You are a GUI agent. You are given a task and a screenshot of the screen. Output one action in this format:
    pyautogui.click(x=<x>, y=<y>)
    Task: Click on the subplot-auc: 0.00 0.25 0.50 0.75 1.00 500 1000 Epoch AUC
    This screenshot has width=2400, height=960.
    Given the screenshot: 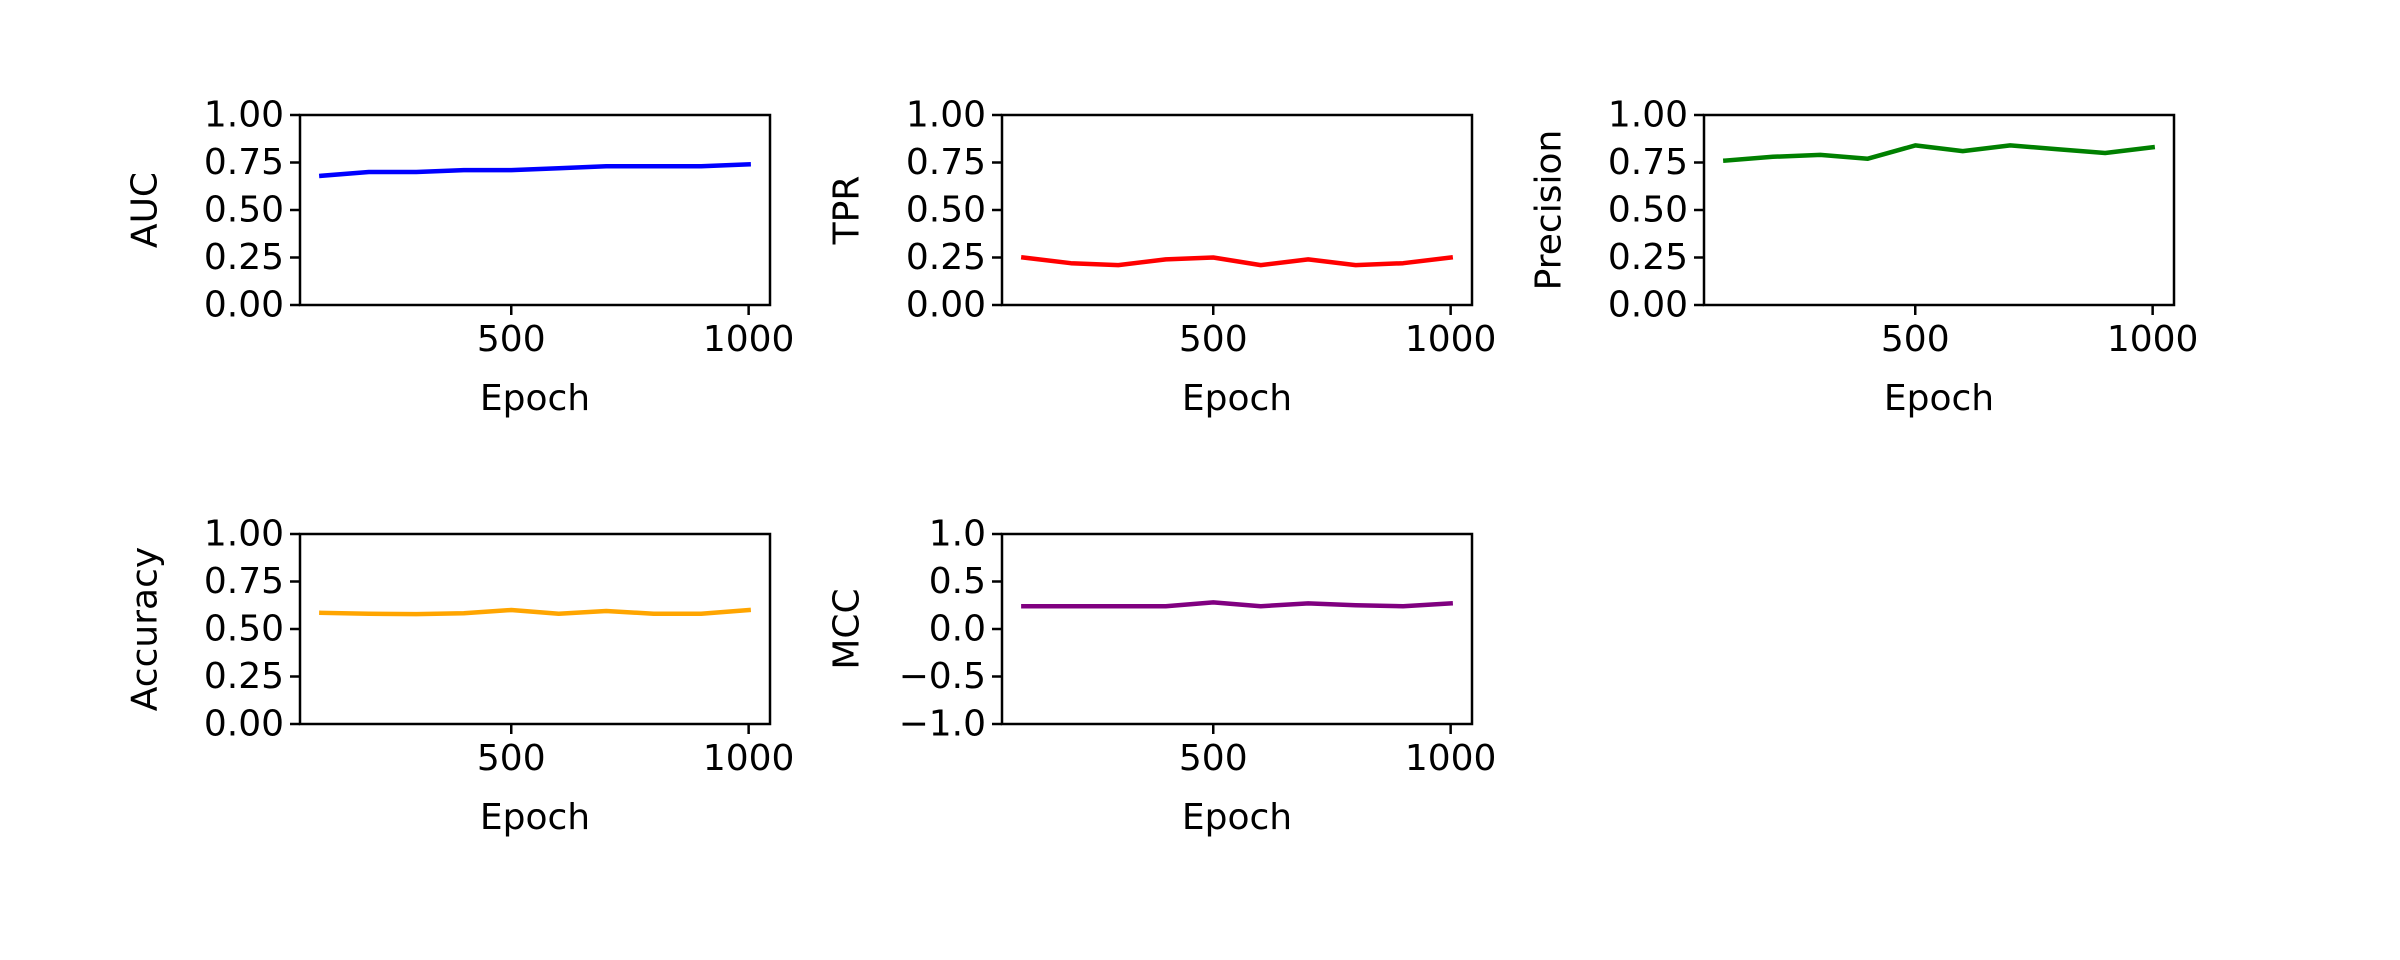 What is the action you would take?
    pyautogui.click(x=460, y=257)
    